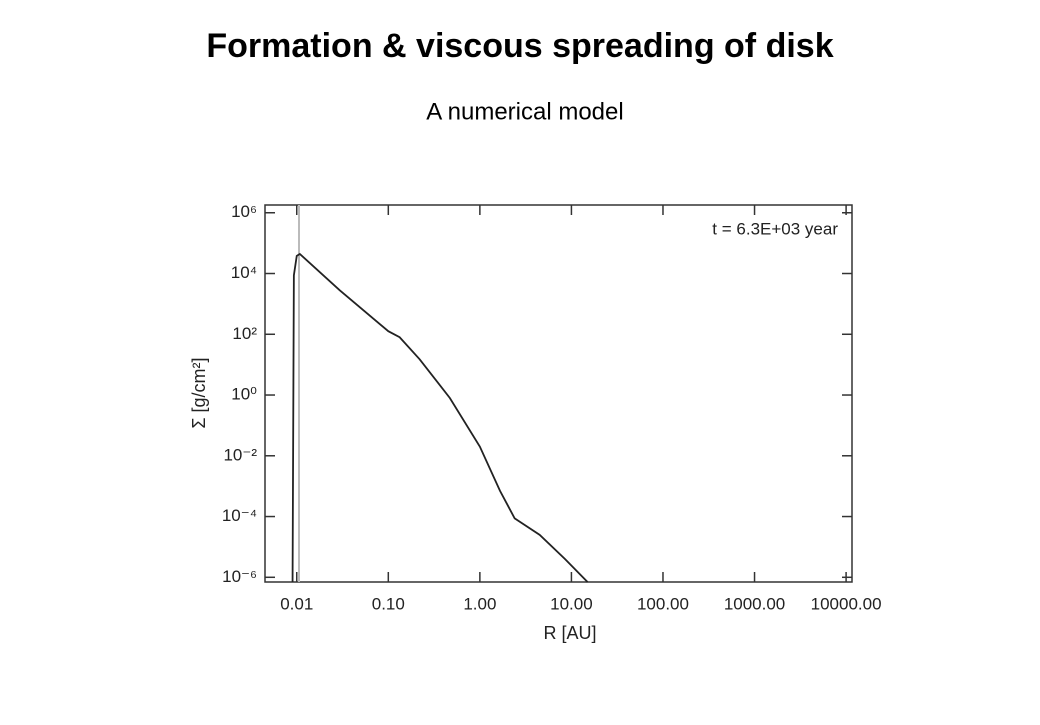 This screenshot has height=725, width=1040. What do you see at coordinates (296, 603) in the screenshot?
I see `x-tick-label: 0.01` at bounding box center [296, 603].